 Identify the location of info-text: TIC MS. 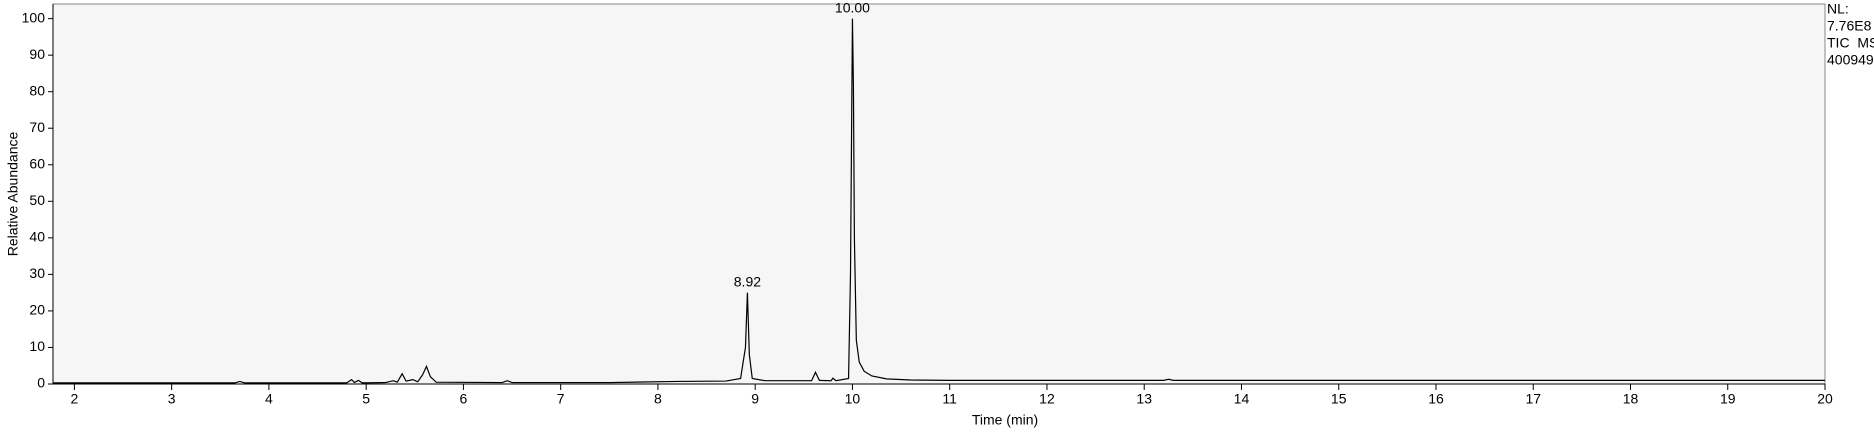
(1850, 43).